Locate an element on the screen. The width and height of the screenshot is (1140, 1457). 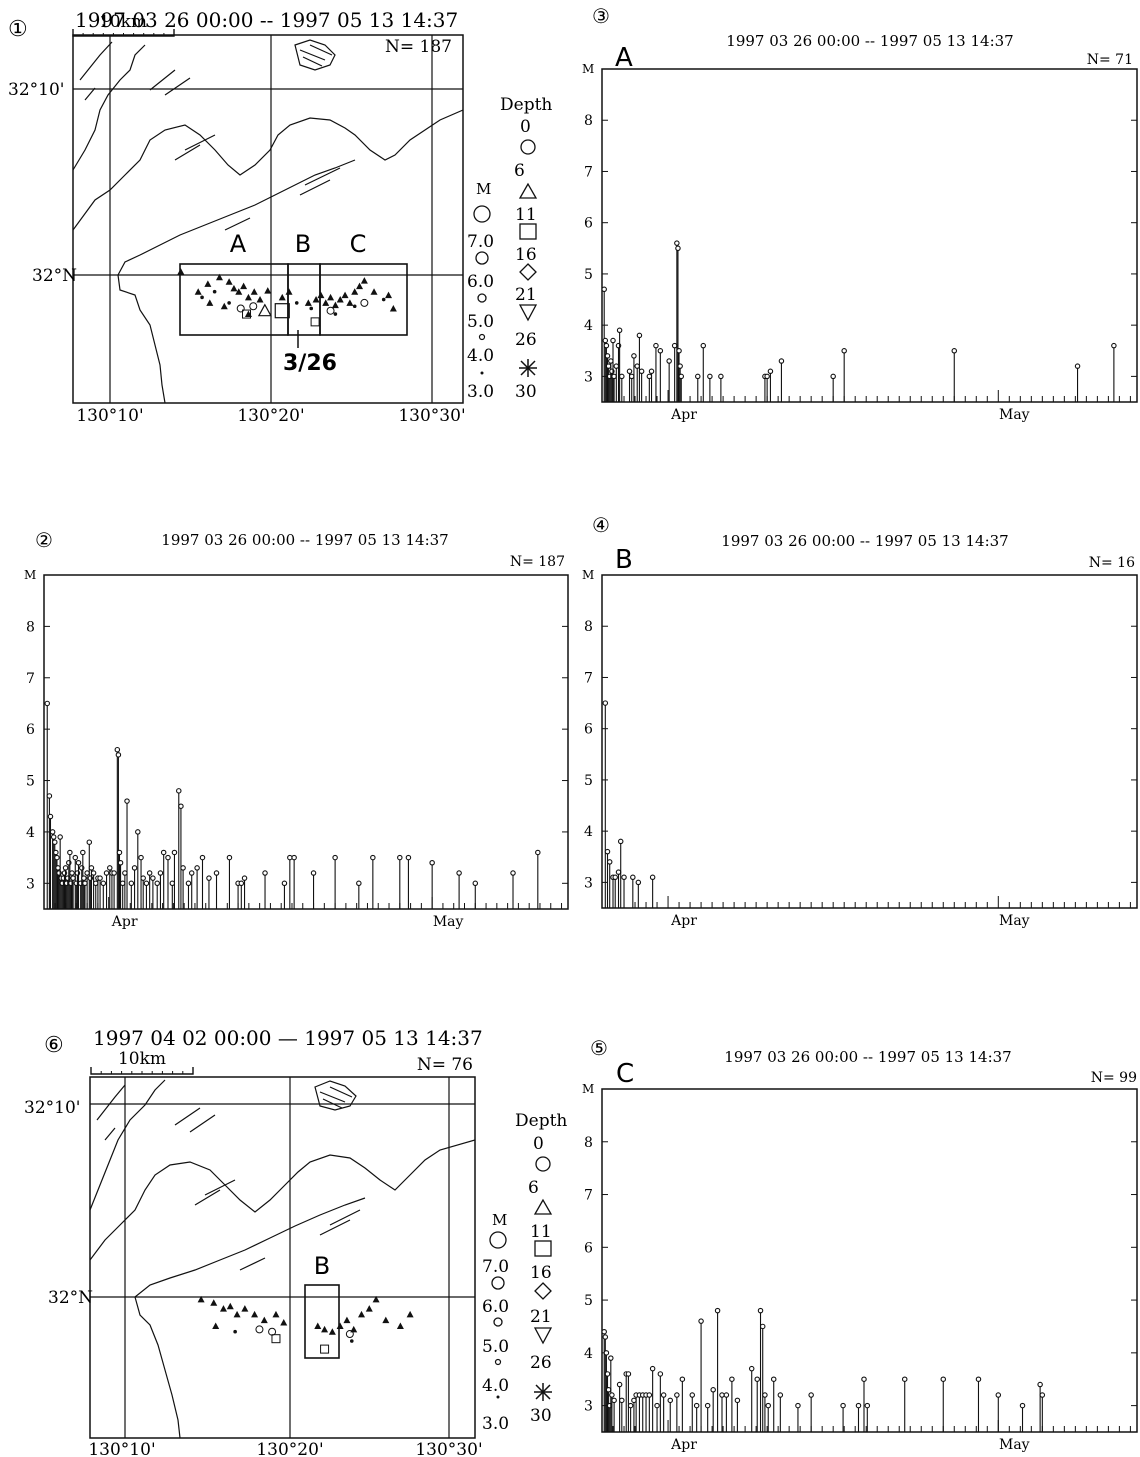
depth-inverted-triangle-icon is located at coordinates (543, 1336).